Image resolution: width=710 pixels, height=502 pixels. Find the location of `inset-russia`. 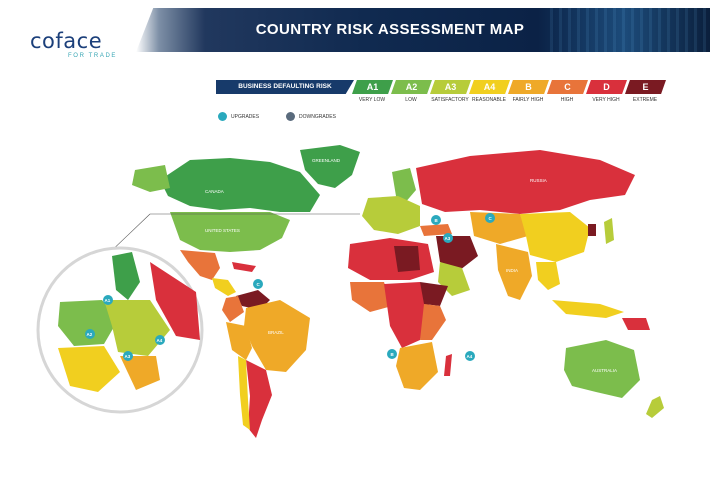

inset-russia is located at coordinates (175, 301).